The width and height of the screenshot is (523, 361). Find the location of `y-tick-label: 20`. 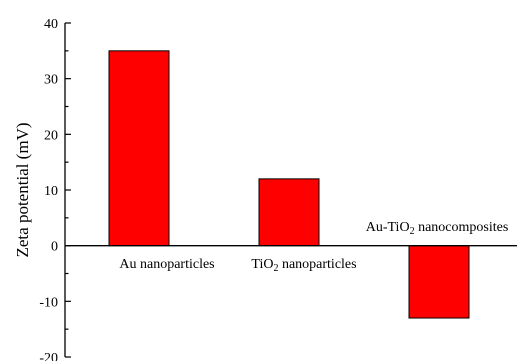

y-tick-label: 20 is located at coordinates (51, 135).